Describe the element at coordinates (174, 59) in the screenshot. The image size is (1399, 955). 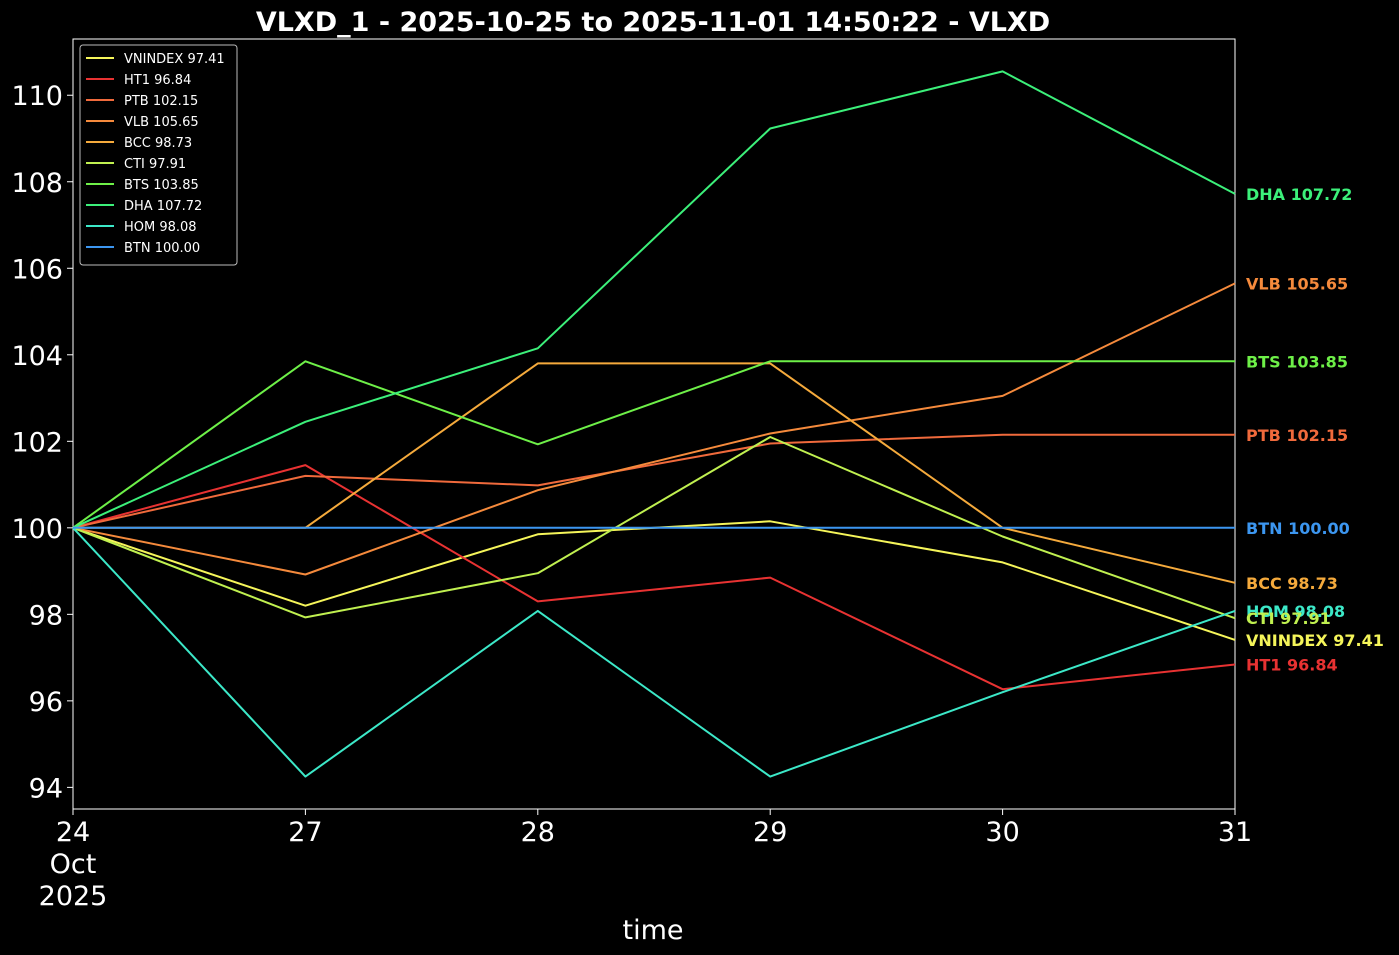
I see `legend-entry: VNINDEX 97.41` at that location.